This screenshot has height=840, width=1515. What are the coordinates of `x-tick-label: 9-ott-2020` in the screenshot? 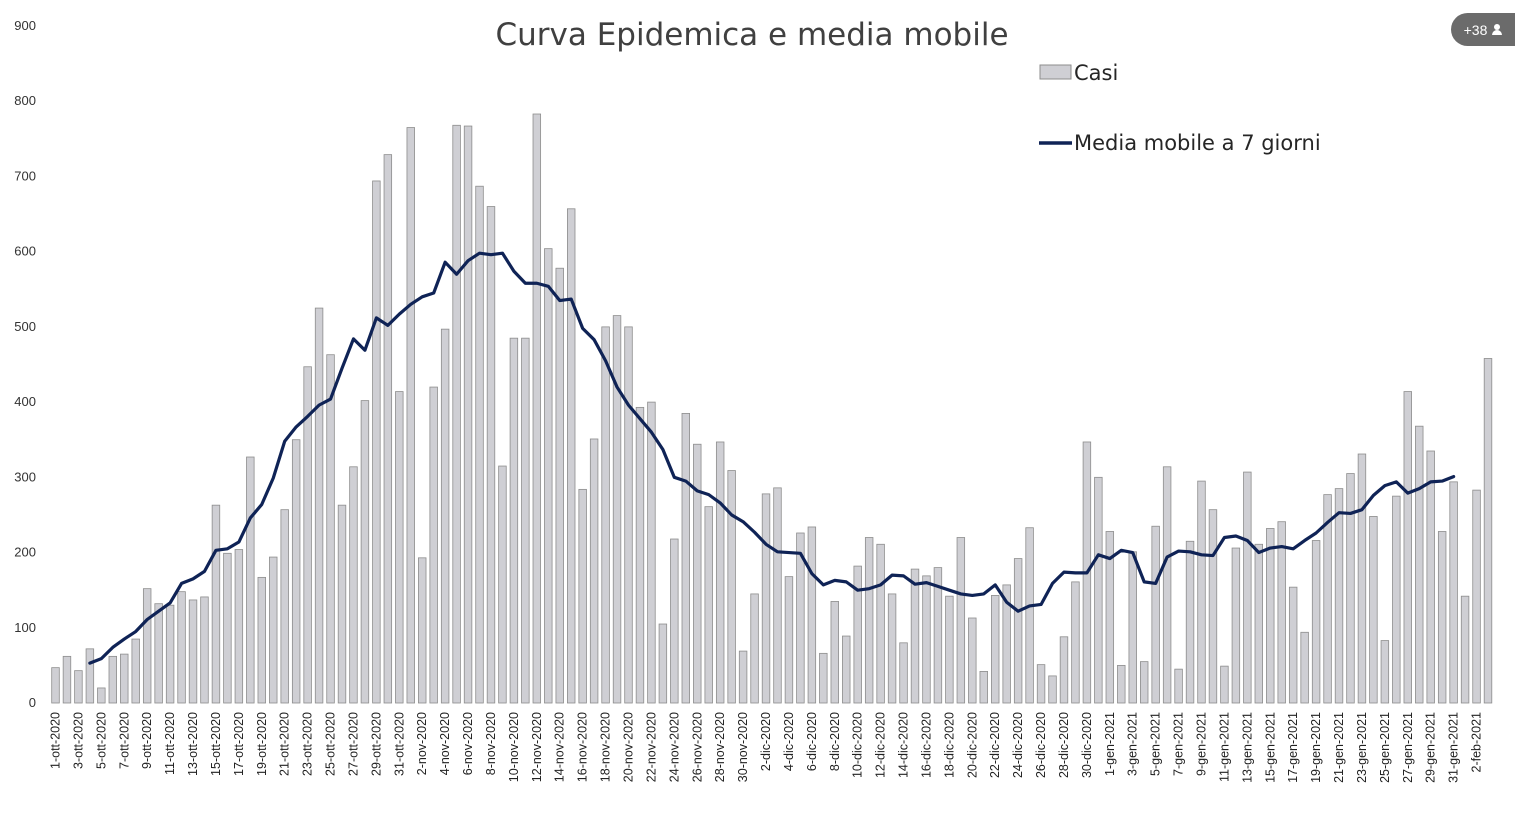 It's located at (147, 740).